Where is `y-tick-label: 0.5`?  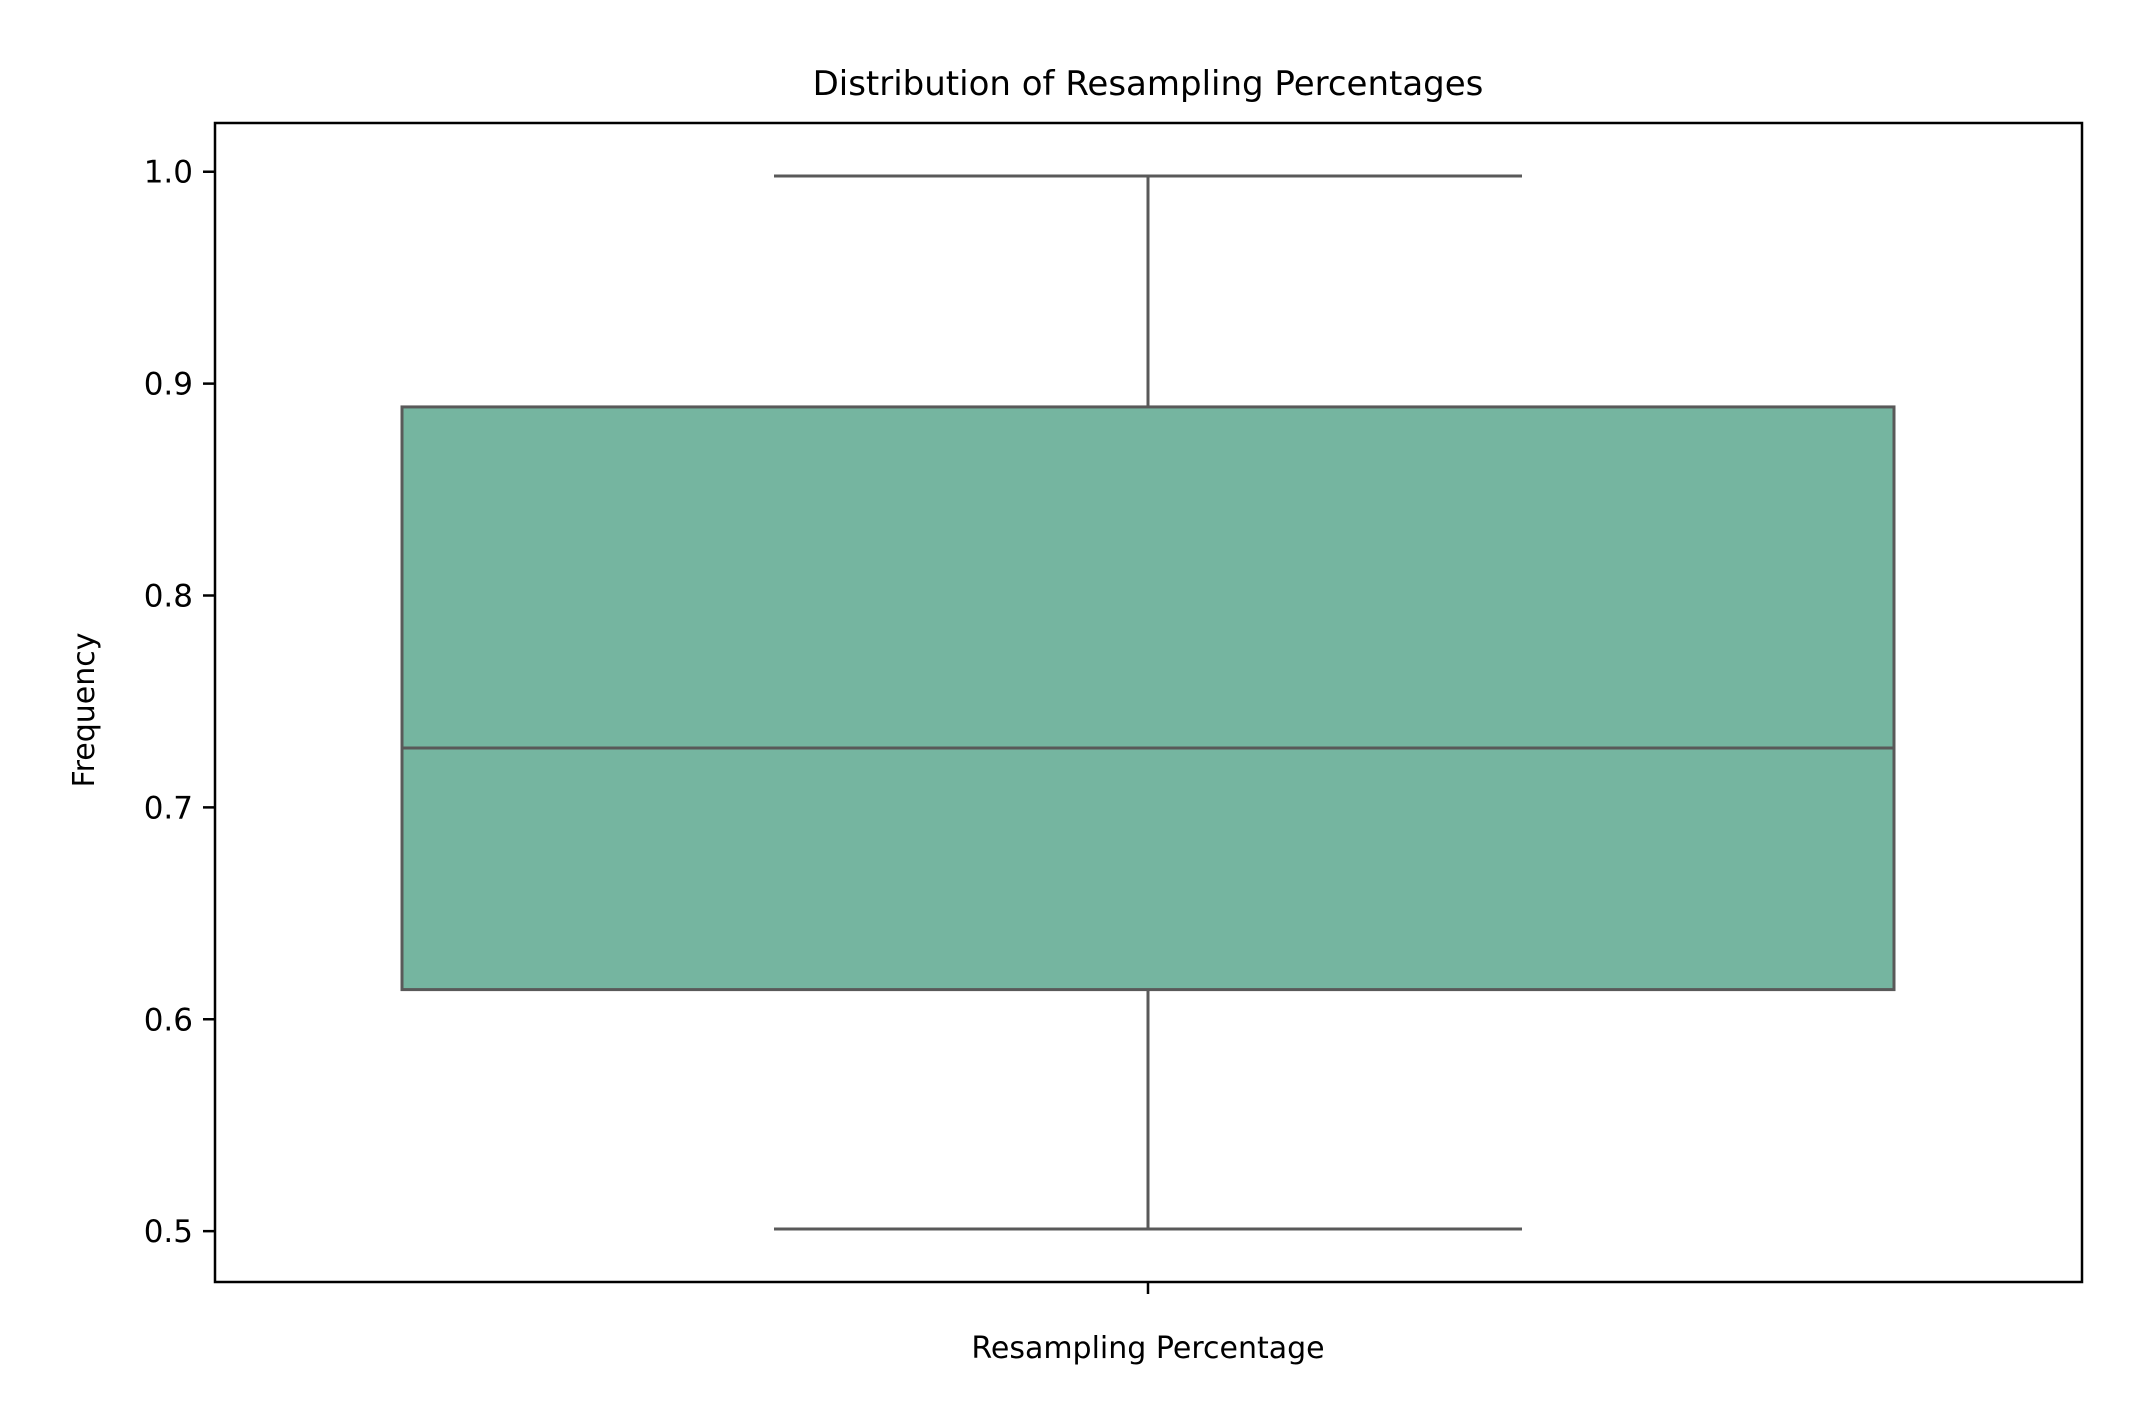
y-tick-label: 0.5 is located at coordinates (168, 1232).